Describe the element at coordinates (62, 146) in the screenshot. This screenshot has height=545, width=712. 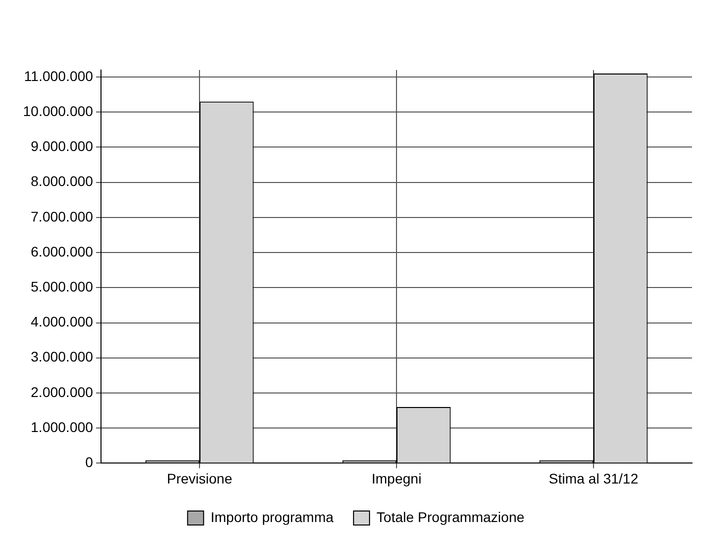
I see `y-tick-label: 9.000.000` at that location.